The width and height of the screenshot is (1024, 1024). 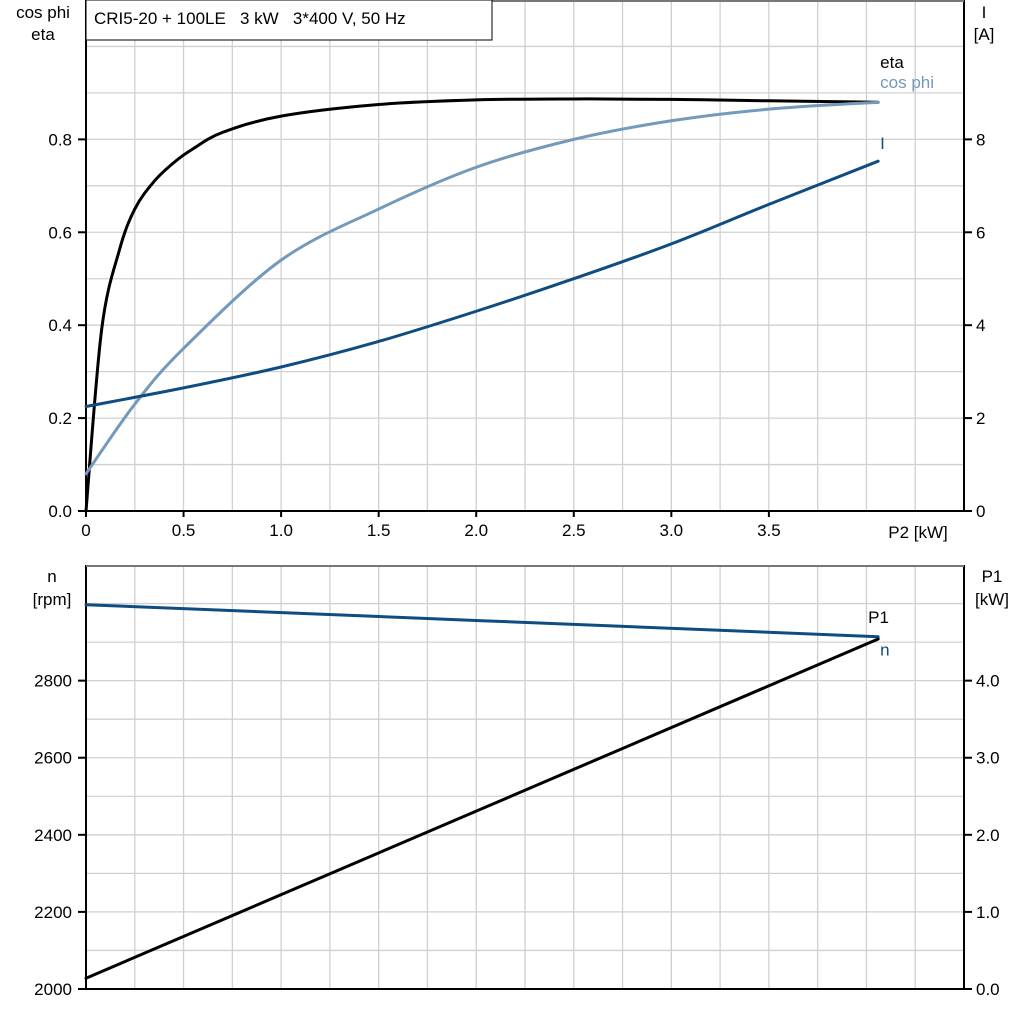 What do you see at coordinates (892, 62) in the screenshot?
I see `series-label-eta: eta` at bounding box center [892, 62].